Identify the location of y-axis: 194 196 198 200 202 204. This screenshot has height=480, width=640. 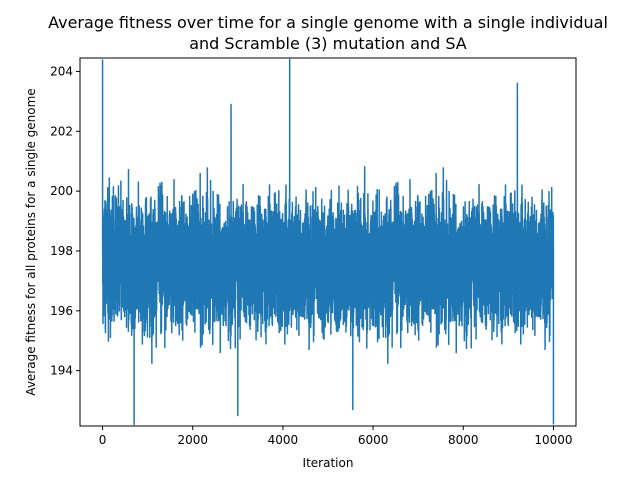
(65, 221).